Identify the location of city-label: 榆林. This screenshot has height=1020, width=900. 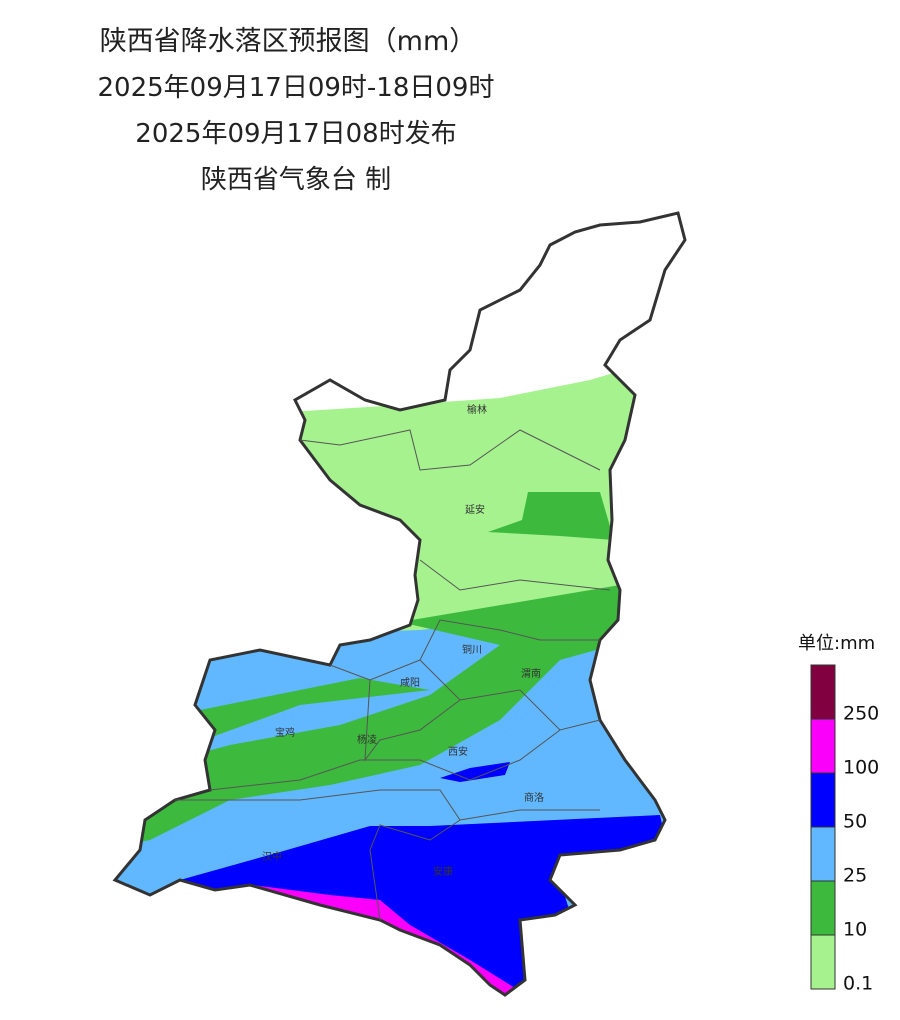
(477, 409).